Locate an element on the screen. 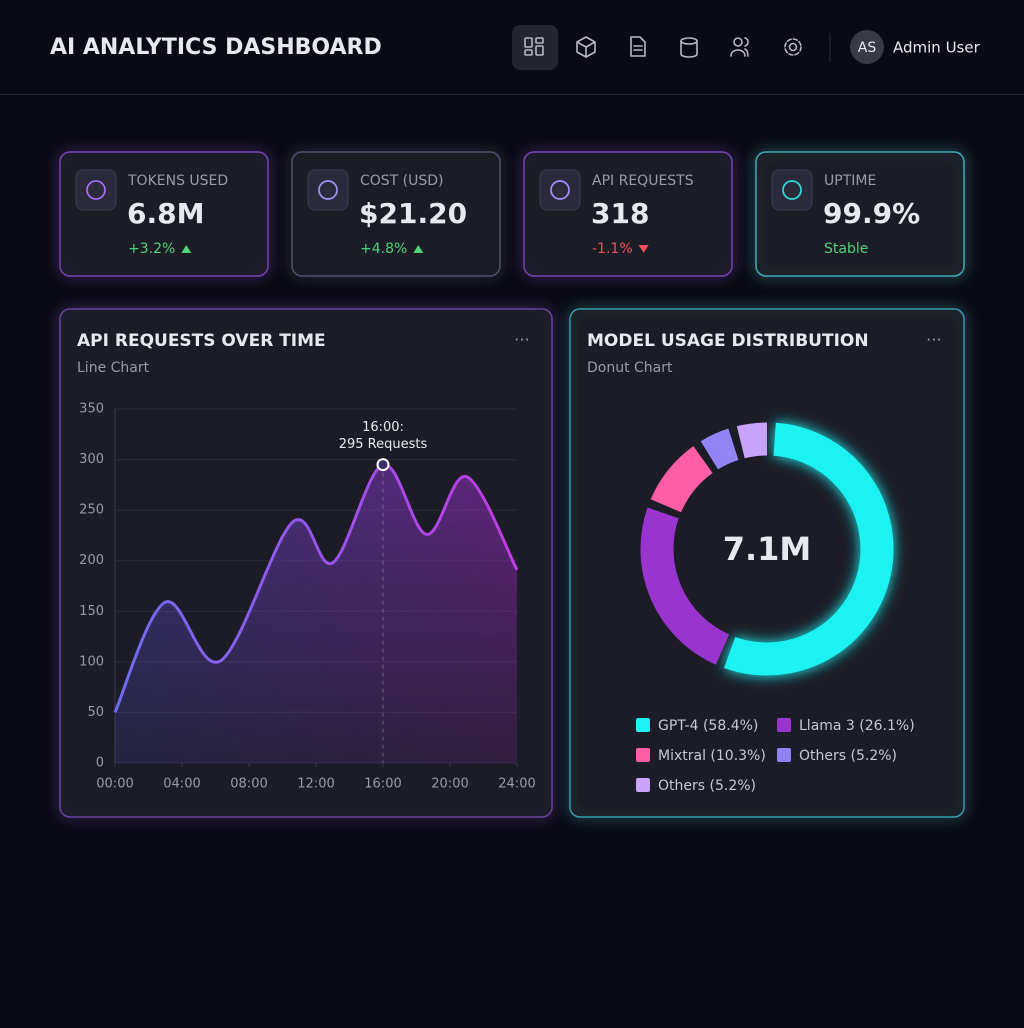 The width and height of the screenshot is (1024, 1028). x-tick-label: 16:00 is located at coordinates (382, 784).